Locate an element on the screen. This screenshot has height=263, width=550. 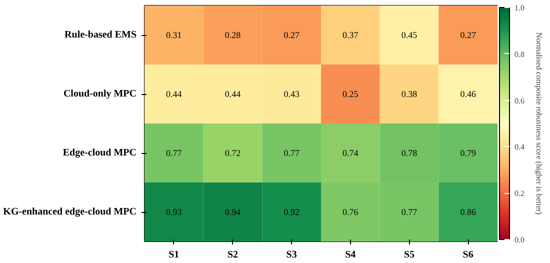
data-label: 0.31 is located at coordinates (174, 35).